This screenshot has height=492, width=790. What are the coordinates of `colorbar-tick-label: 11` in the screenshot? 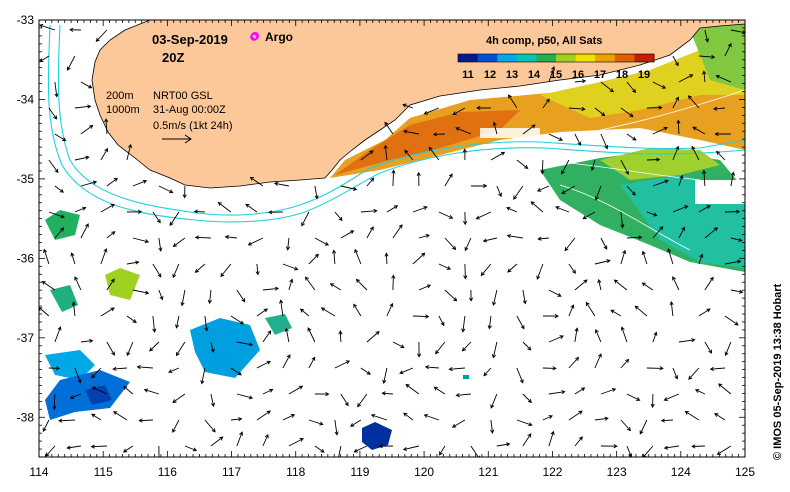 It's located at (468, 75).